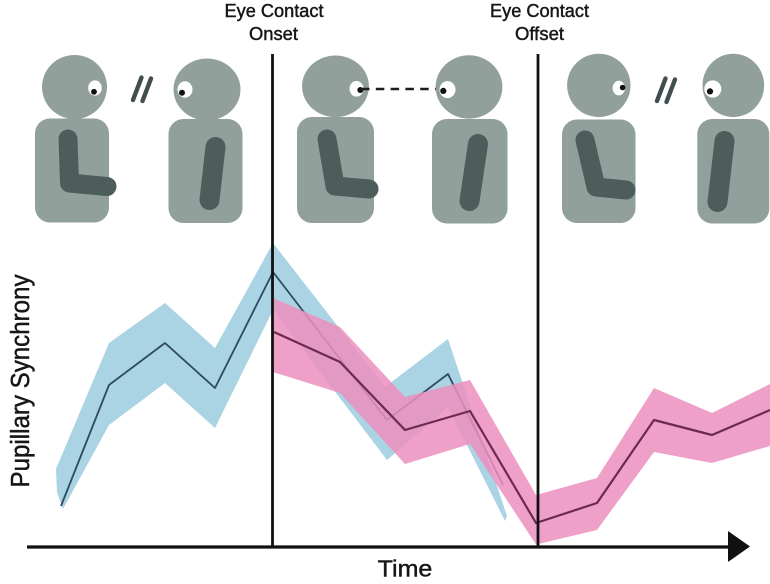 This screenshot has height=584, width=770. I want to click on svg-text: Time, so click(405, 569).